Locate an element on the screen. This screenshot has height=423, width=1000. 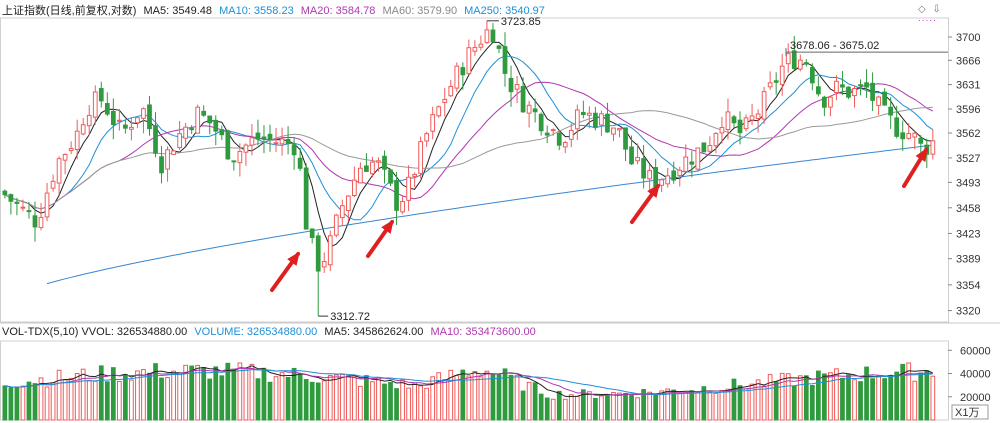
price-tick-label: 3527 is located at coordinates (968, 159).